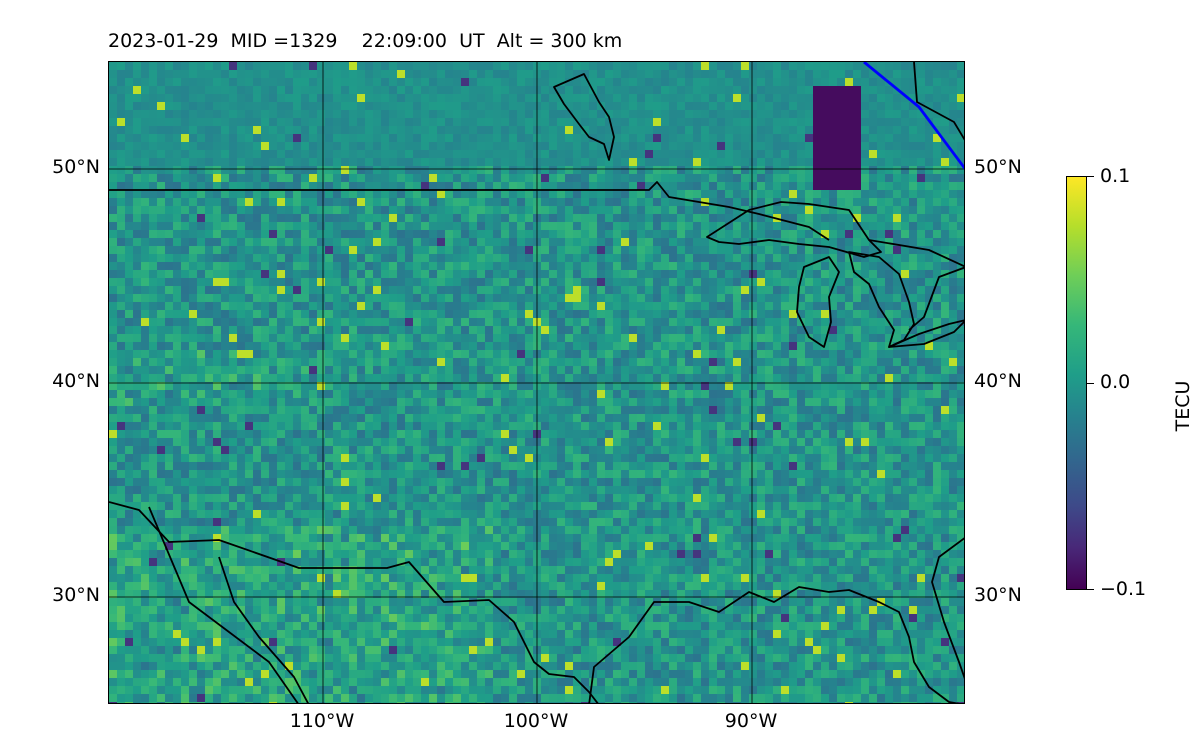  I want to click on title-mid: MID =1329, so click(284, 41).